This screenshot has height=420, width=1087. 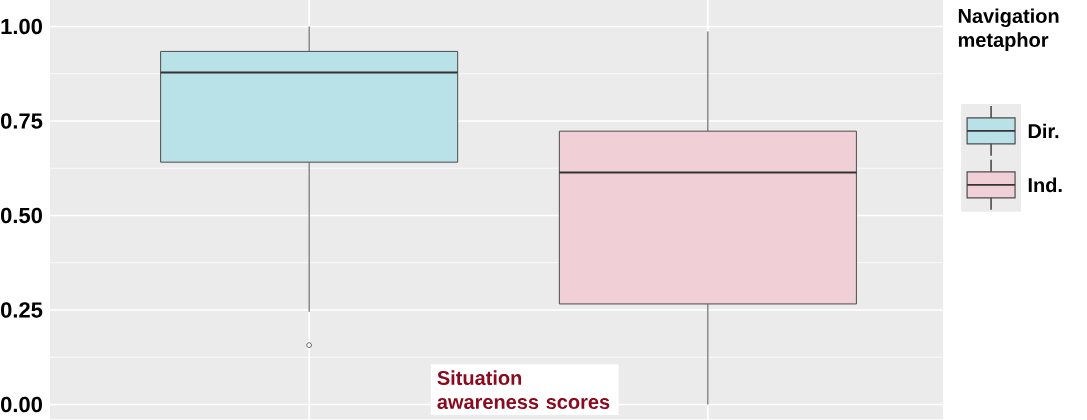 I want to click on y-tick-label: 1.00, so click(x=21, y=26).